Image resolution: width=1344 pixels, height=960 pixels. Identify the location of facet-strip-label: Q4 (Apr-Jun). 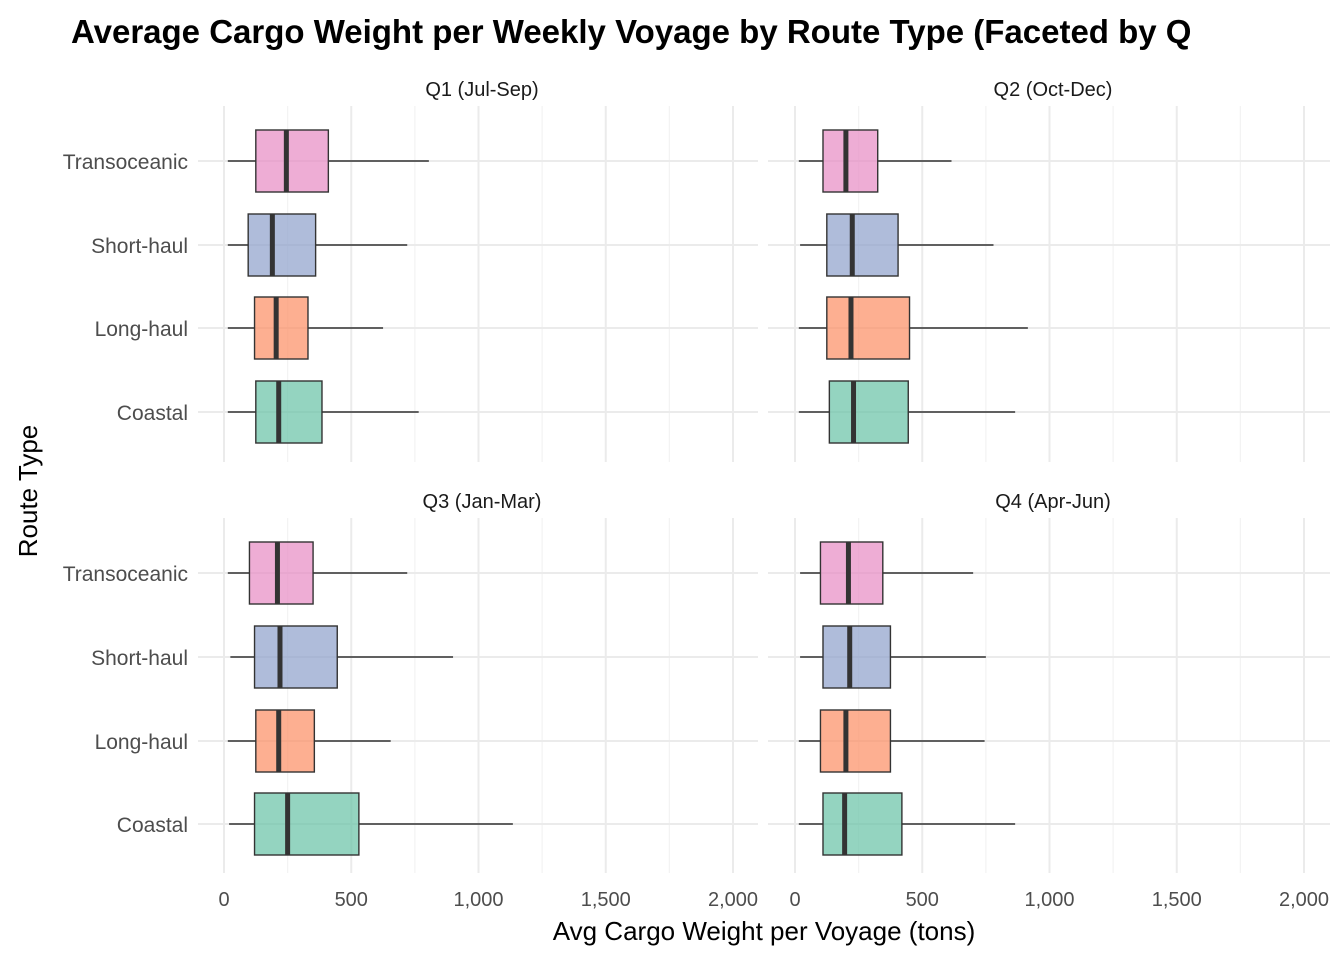
(1053, 502).